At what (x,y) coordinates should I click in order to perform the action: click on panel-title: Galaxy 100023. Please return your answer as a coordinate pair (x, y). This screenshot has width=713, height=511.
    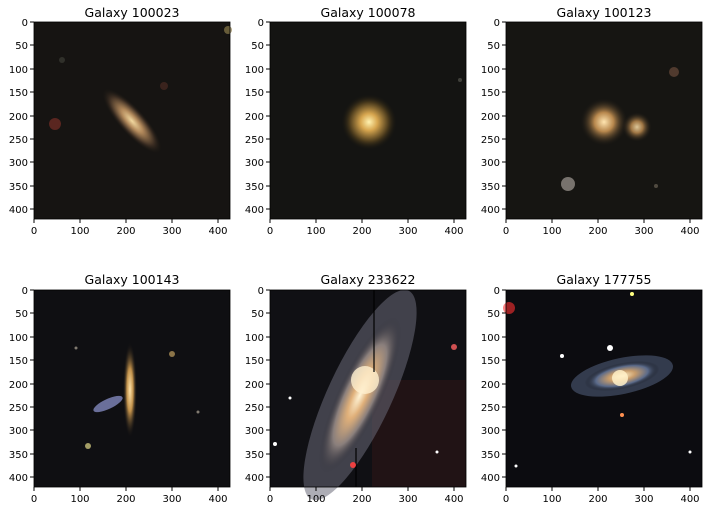
    Looking at the image, I should click on (132, 12).